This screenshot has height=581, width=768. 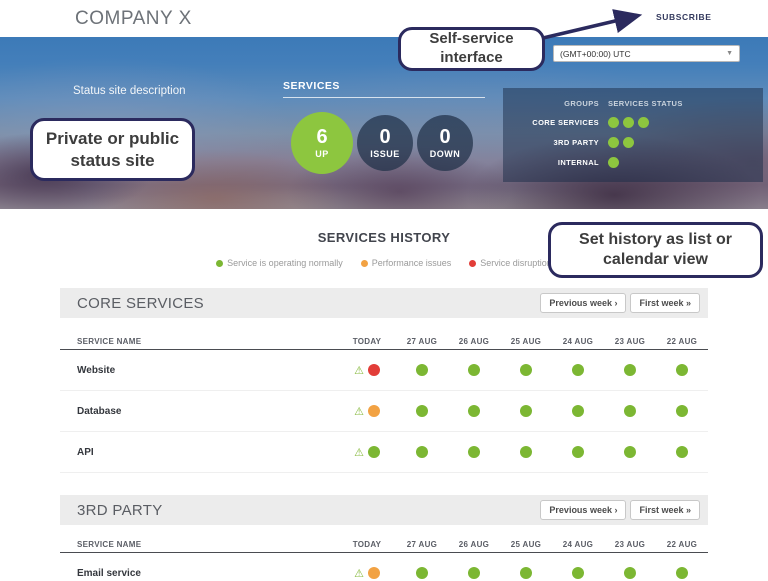 I want to click on service-counters: 6 UP 0 ISSUE 0 DOWN, so click(x=382, y=143).